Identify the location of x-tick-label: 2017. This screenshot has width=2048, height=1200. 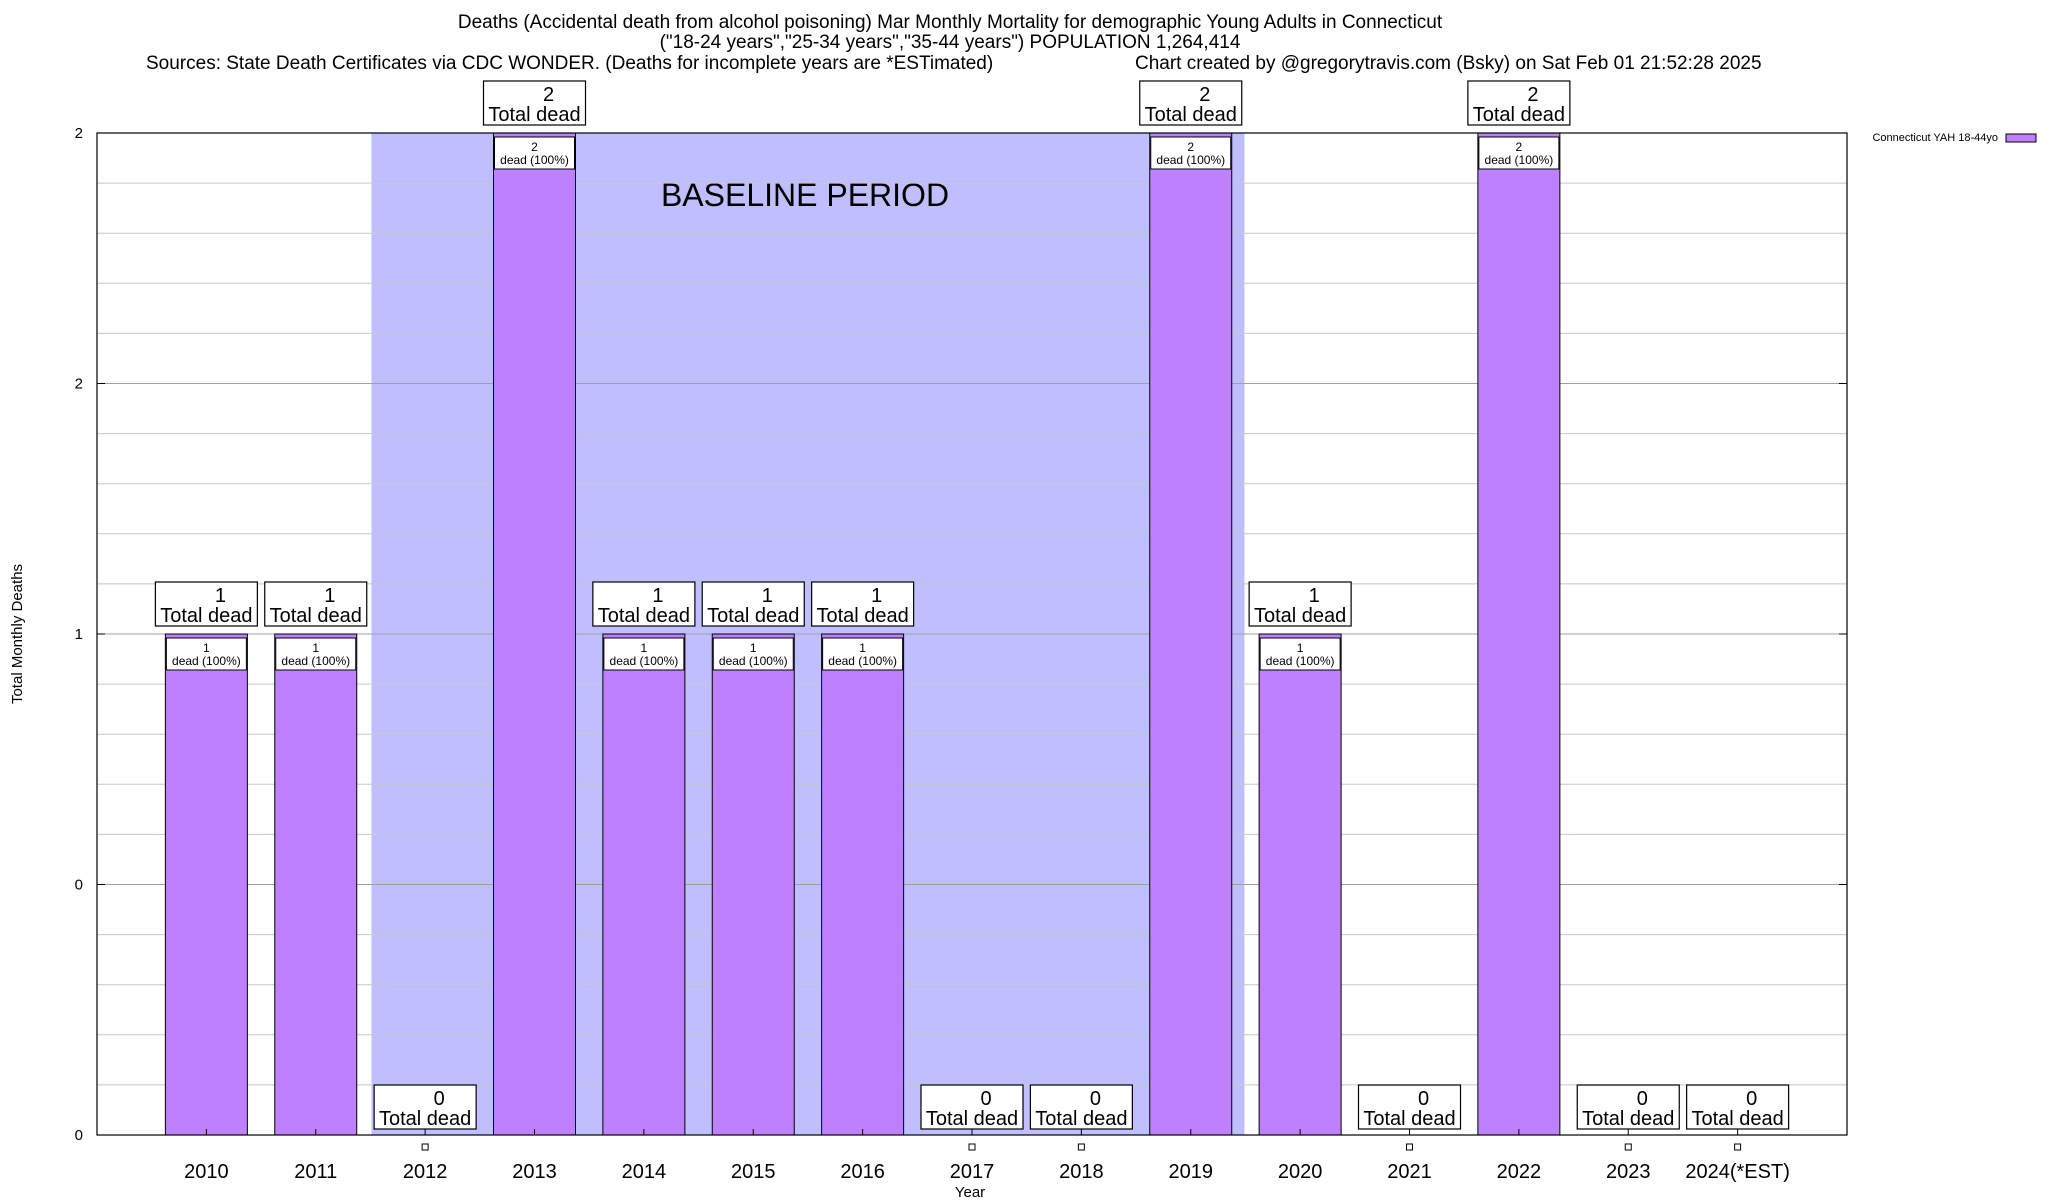
(972, 1172).